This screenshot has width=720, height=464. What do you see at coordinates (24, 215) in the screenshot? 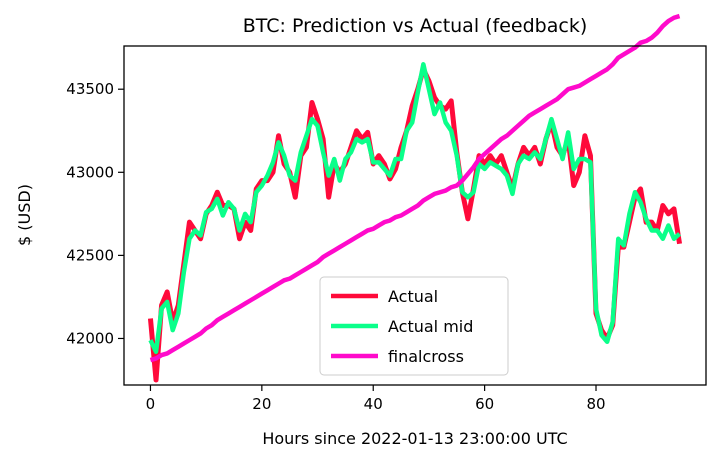
I see `y-axis-label: $ (USD)` at bounding box center [24, 215].